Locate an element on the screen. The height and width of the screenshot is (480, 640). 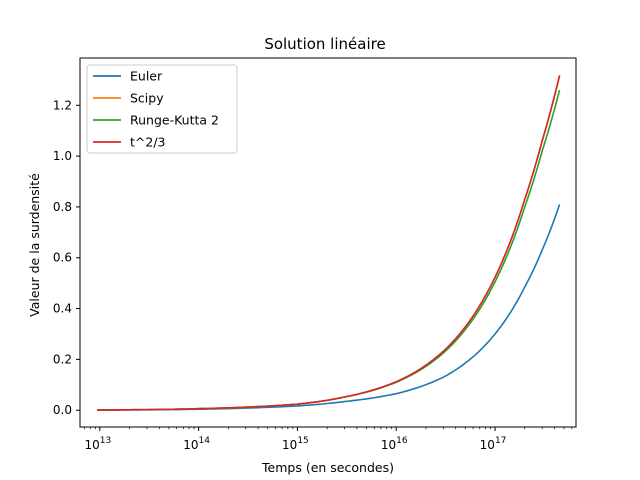
y-axis-label: Valeur de la surdensité is located at coordinates (34, 245).